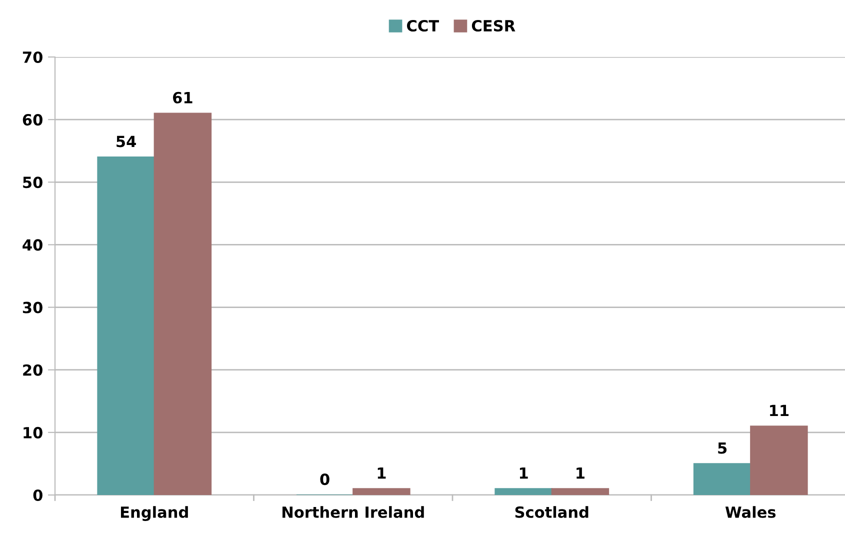  Describe the element at coordinates (32, 245) in the screenshot. I see `y-tick-label: 40` at that location.